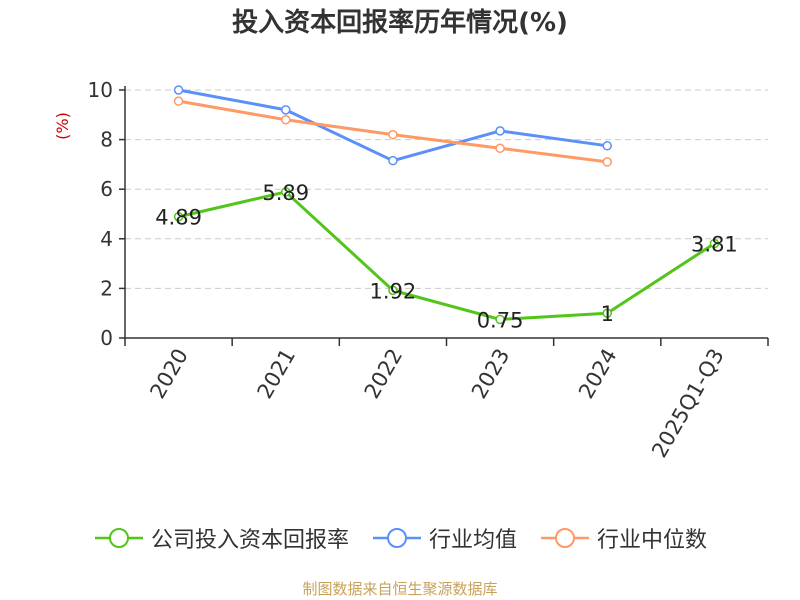  I want to click on data-label: 1.92, so click(393, 291).